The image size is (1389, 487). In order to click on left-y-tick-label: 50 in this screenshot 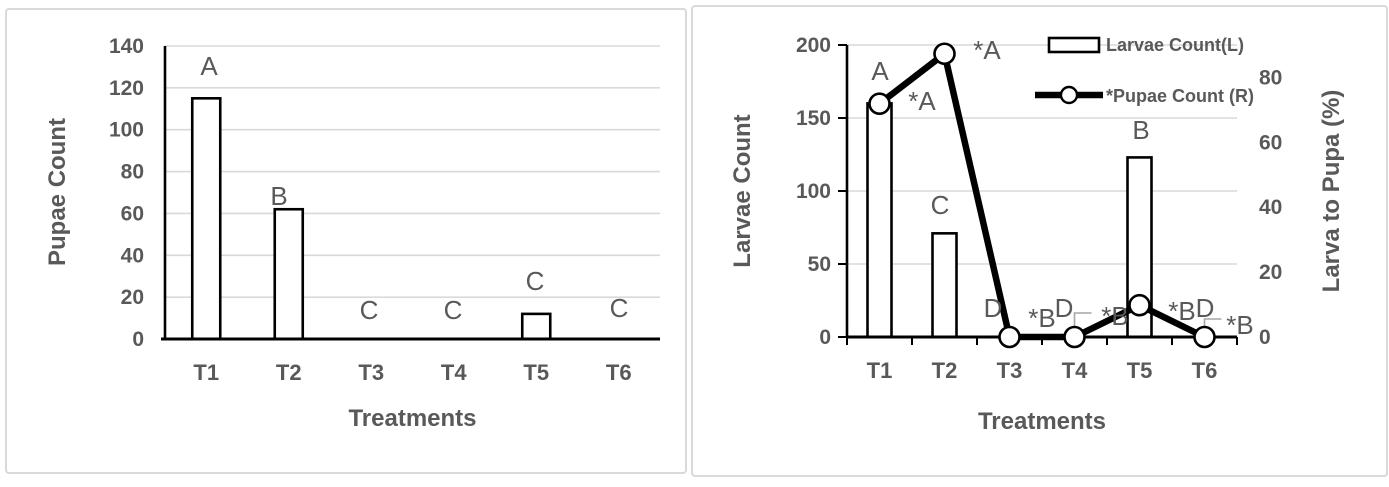, I will do `click(819, 264)`.